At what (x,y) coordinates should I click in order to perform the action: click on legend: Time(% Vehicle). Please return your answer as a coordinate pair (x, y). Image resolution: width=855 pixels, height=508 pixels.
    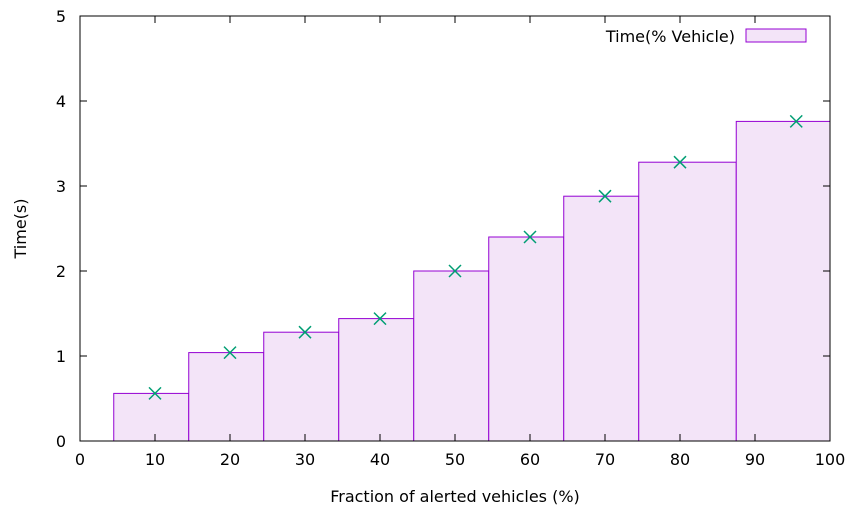
    Looking at the image, I should click on (706, 36).